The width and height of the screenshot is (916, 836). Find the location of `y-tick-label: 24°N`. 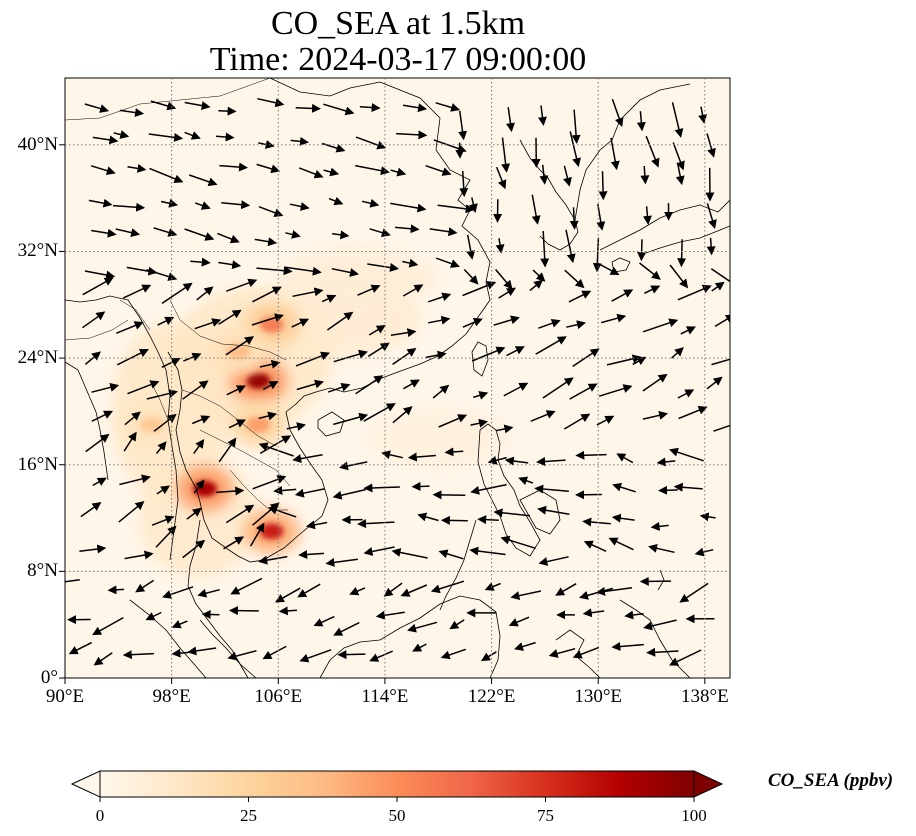

y-tick-label: 24°N is located at coordinates (37, 358).